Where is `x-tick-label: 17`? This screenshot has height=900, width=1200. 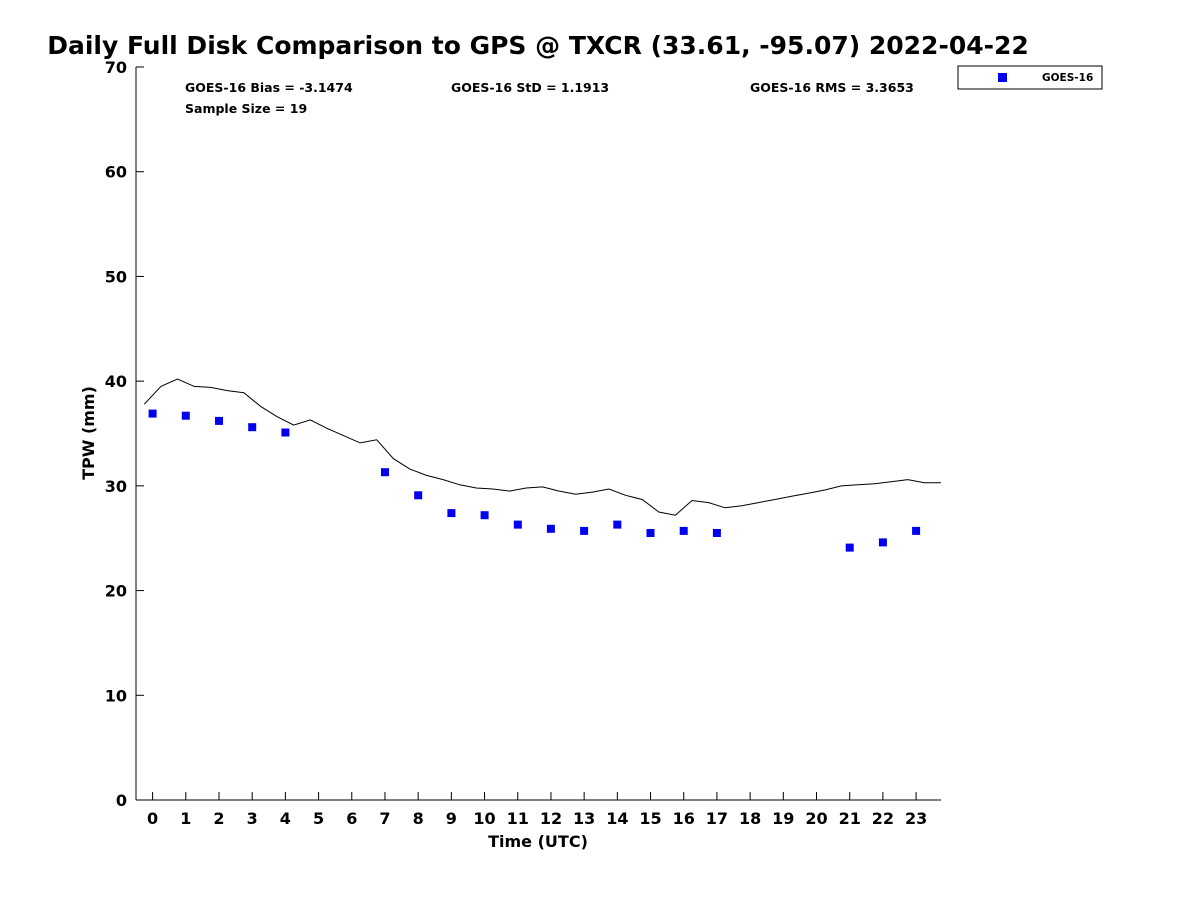
x-tick-label: 17 is located at coordinates (717, 818).